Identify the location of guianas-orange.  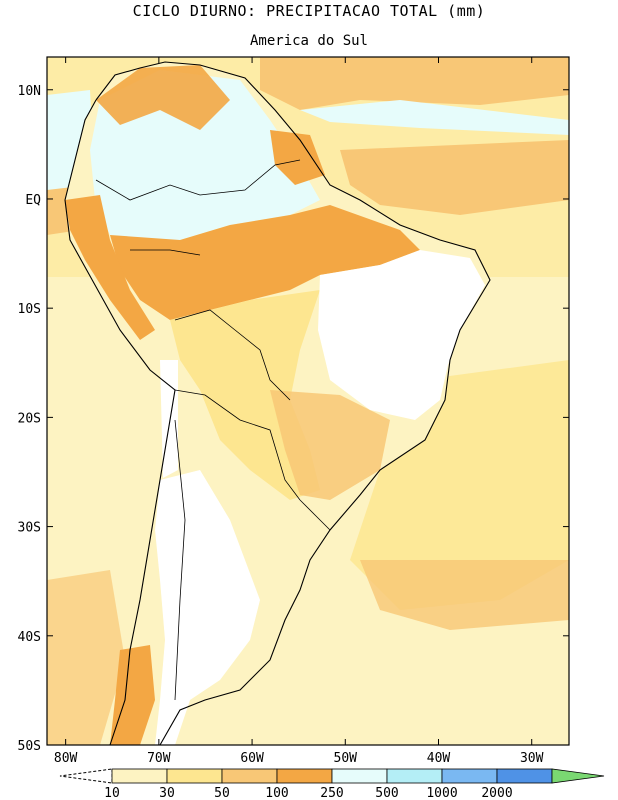
(297, 157).